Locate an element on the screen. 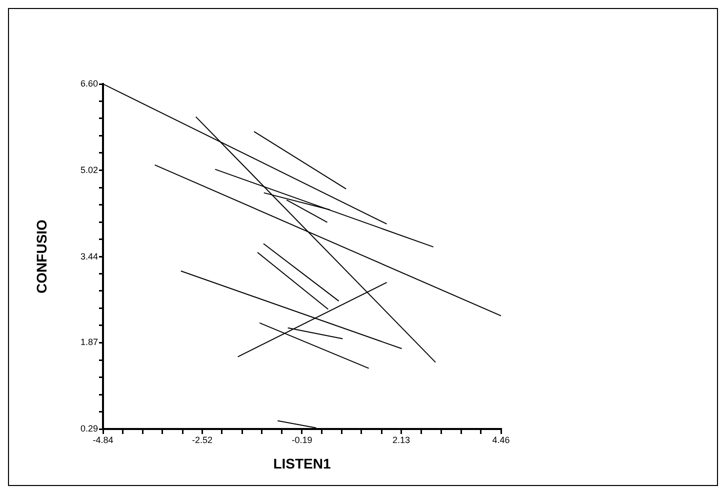  x-tick-label: -2.52 is located at coordinates (202, 439).